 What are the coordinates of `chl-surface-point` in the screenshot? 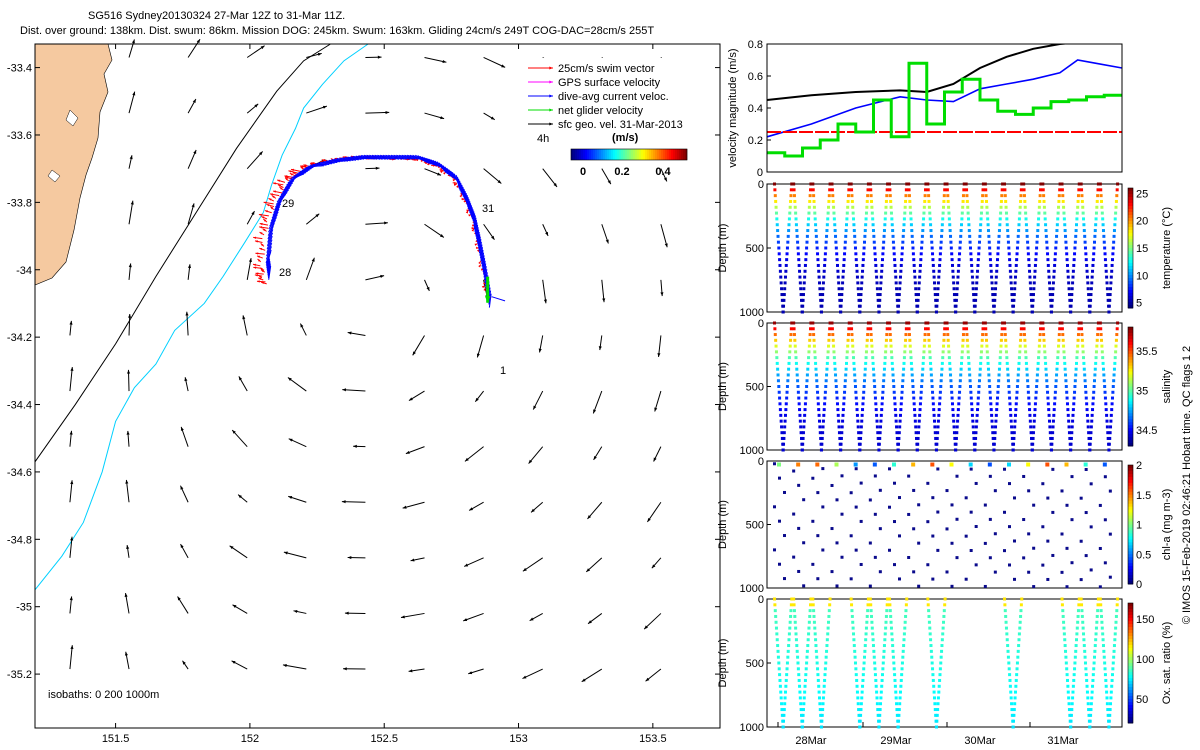 It's located at (874, 464).